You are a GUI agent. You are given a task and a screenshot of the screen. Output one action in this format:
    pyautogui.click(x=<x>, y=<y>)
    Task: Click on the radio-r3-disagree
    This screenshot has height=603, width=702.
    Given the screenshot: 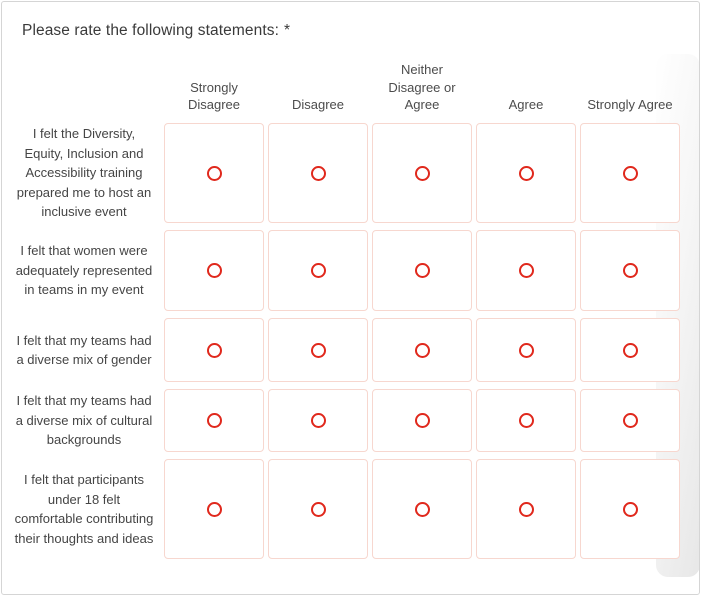 What is the action you would take?
    pyautogui.click(x=318, y=350)
    